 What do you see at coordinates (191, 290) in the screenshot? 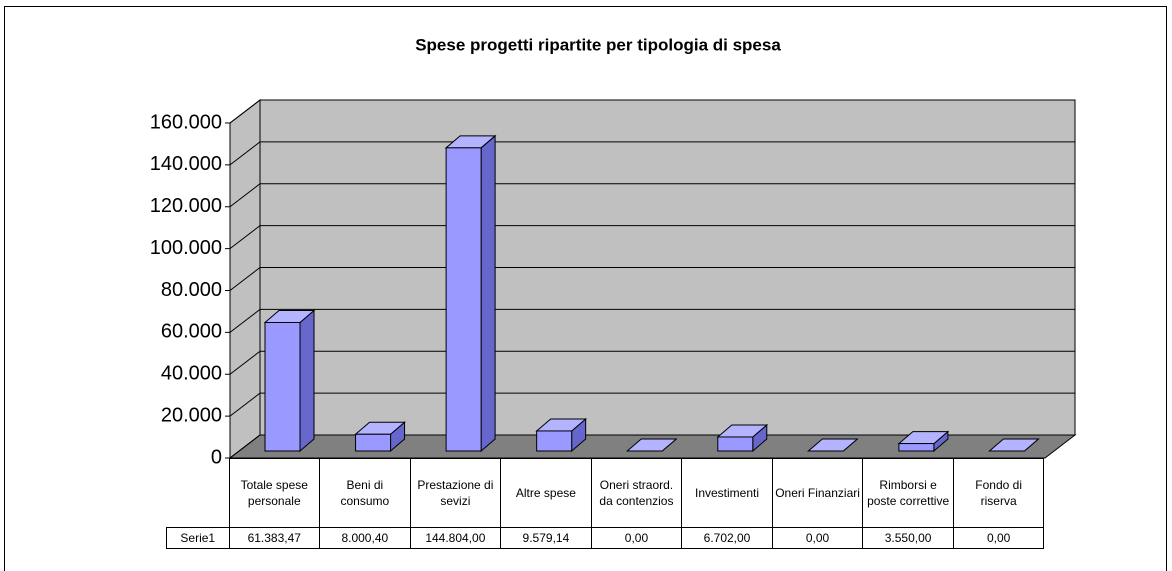
I see `y-tick-label: 80.000` at bounding box center [191, 290].